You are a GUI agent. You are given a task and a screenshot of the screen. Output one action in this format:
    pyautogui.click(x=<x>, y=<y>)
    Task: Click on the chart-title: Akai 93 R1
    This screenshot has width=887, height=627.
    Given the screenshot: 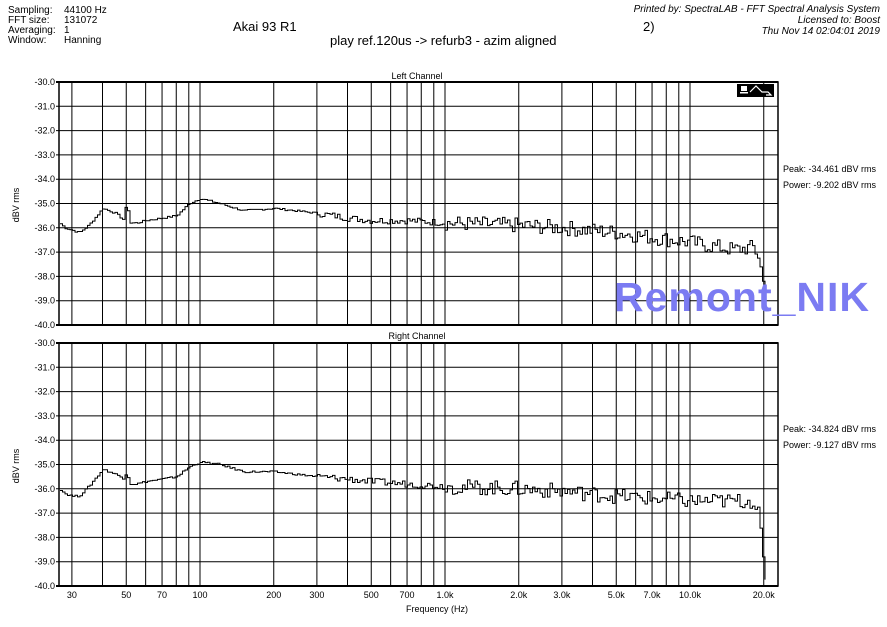 What is the action you would take?
    pyautogui.click(x=265, y=26)
    